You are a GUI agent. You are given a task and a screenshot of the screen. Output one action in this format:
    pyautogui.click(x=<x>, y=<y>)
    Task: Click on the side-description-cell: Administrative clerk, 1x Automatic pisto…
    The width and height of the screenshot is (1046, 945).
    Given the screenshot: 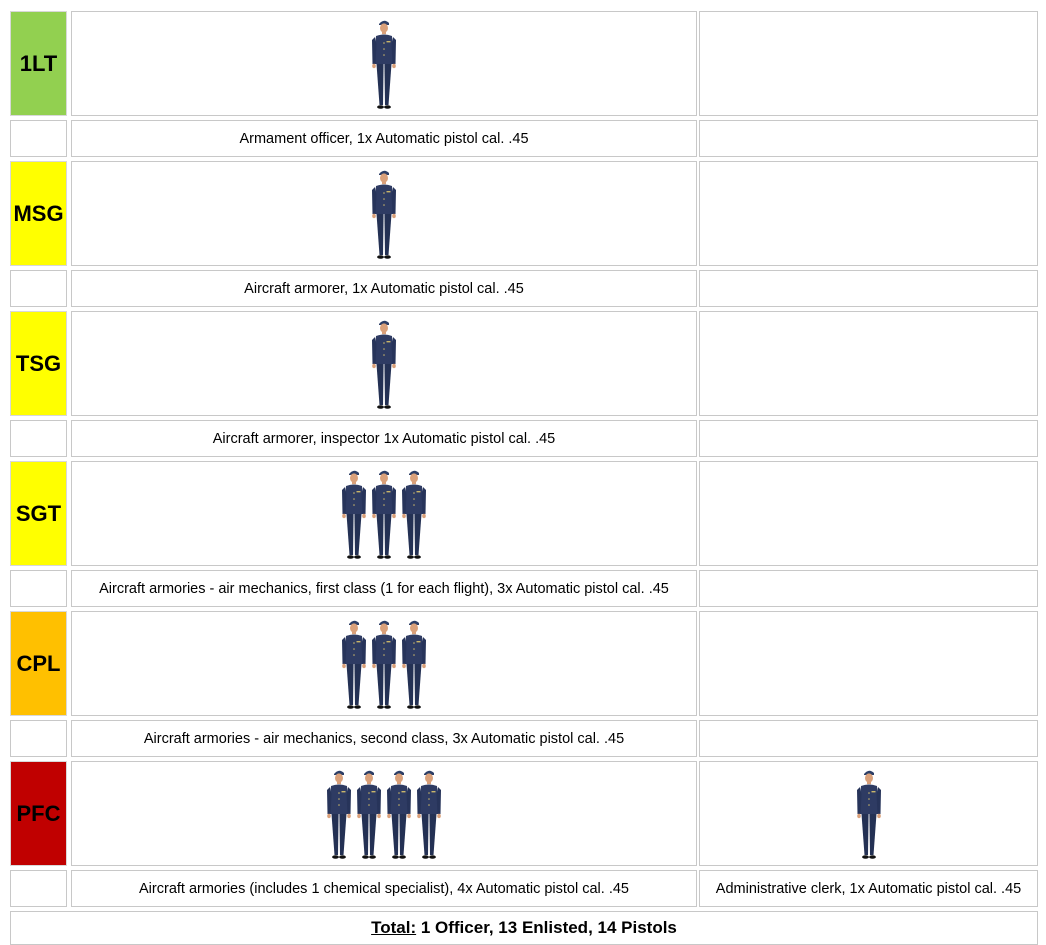 What is the action you would take?
    pyautogui.click(x=868, y=888)
    